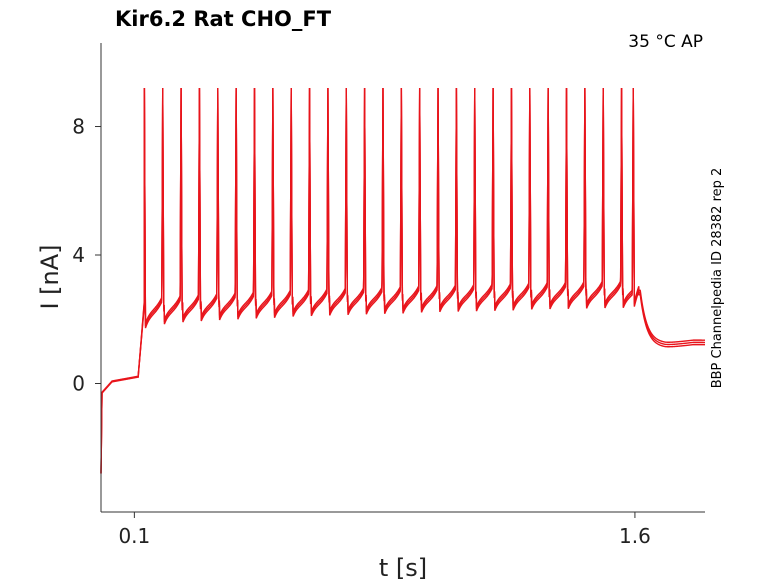 Image resolution: width=778 pixels, height=583 pixels. Describe the element at coordinates (50, 276) in the screenshot. I see `y-axis-label: I [nA]` at that location.